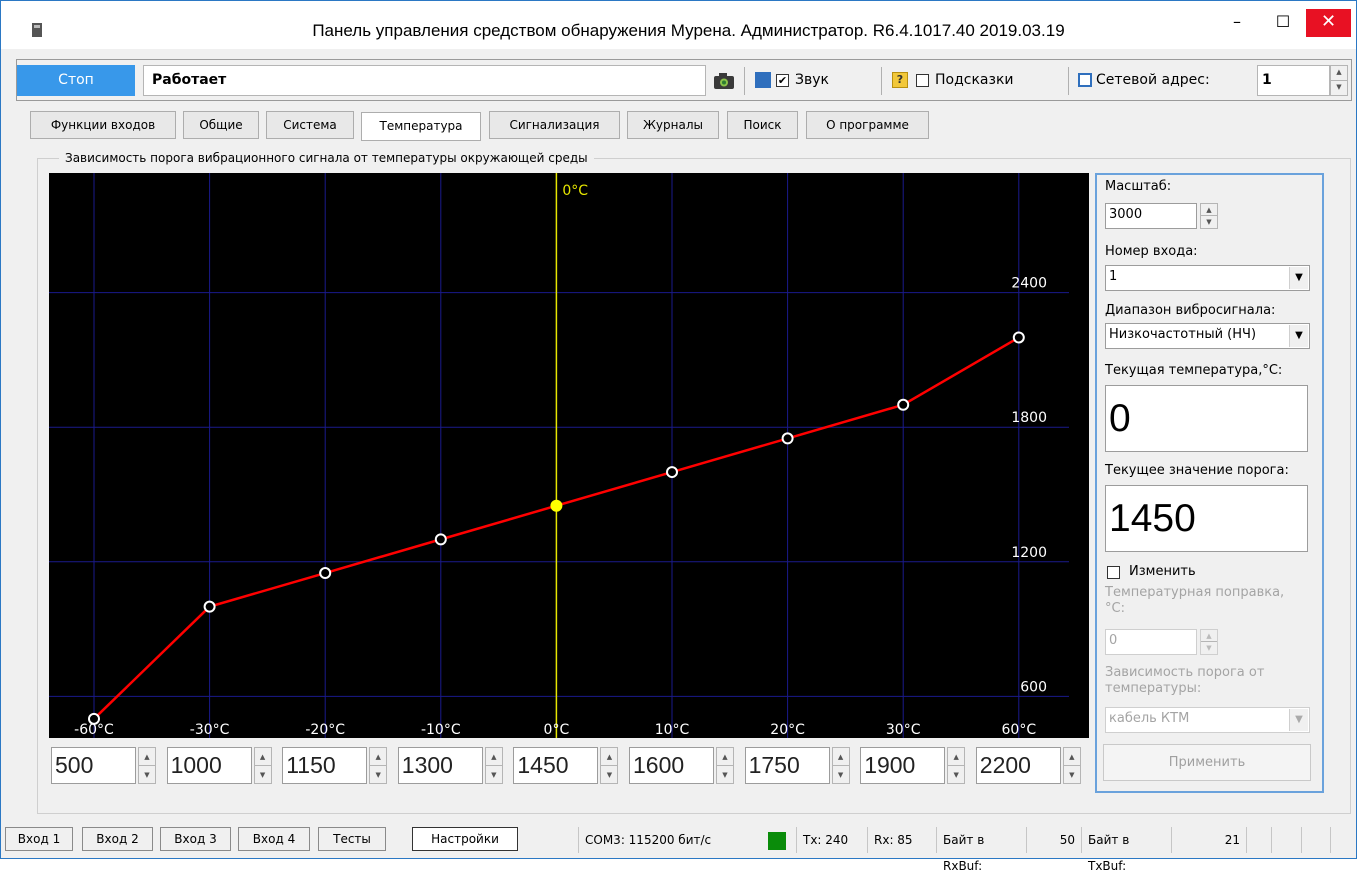 This screenshot has width=1357, height=879. Describe the element at coordinates (1207, 278) in the screenshot. I see `input-number-select: 1 ▼` at that location.